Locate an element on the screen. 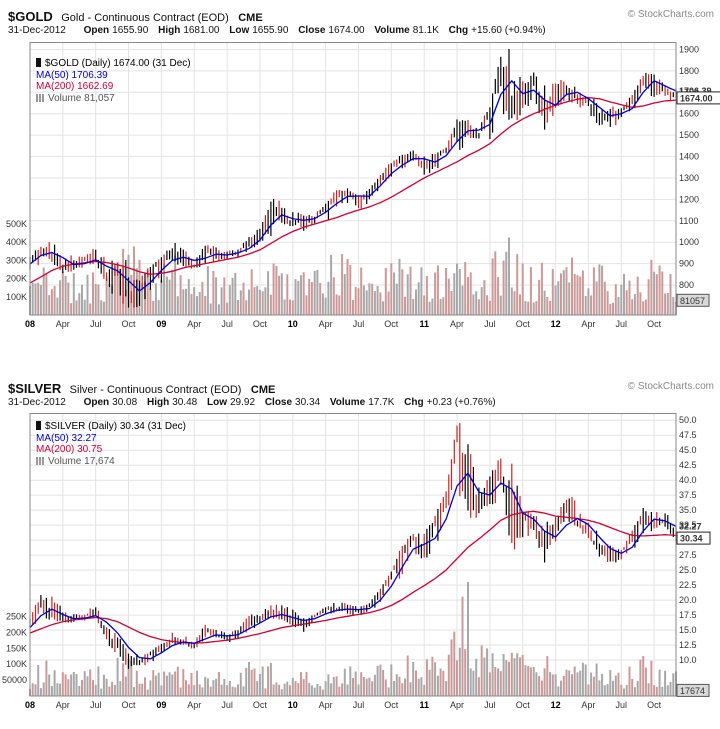 The width and height of the screenshot is (720, 729). gold-close-label: Close is located at coordinates (312, 30).